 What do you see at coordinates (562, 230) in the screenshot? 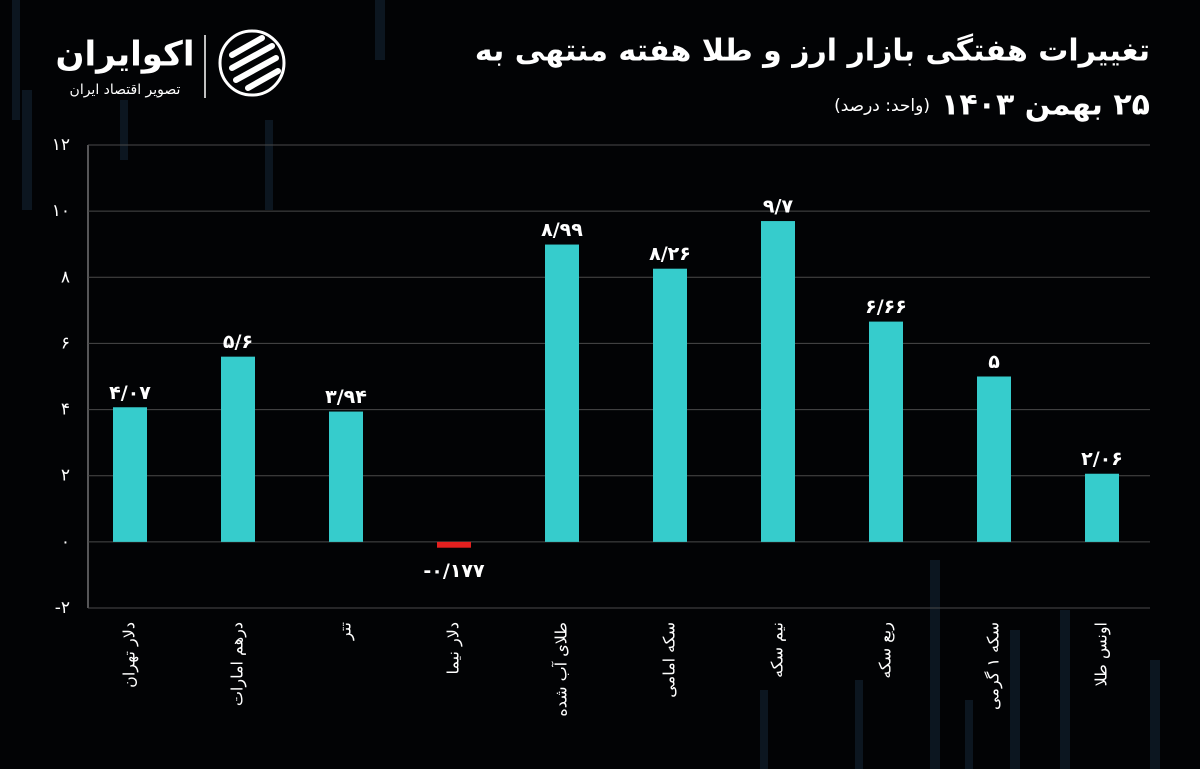
I see `value-label: ۸/۹۹` at bounding box center [562, 230].